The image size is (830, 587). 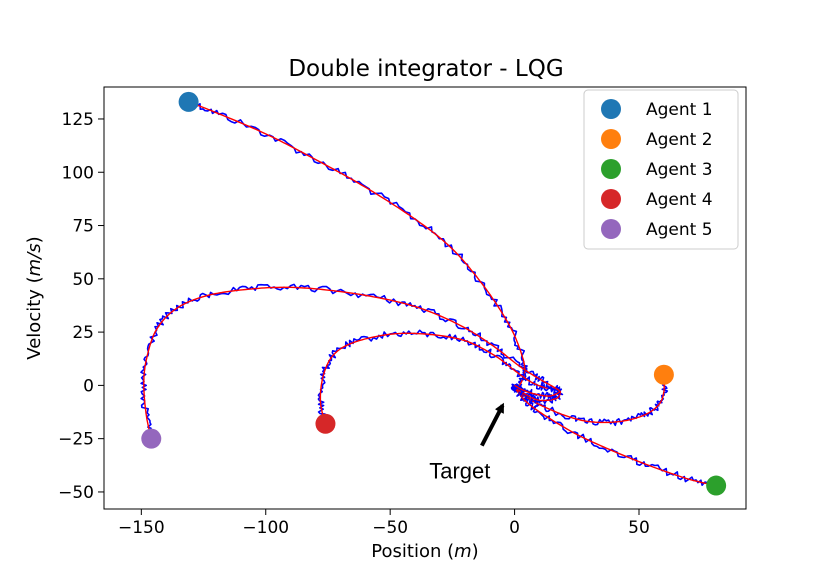 I want to click on legend-label-agent-4: Agent 4, so click(x=679, y=200).